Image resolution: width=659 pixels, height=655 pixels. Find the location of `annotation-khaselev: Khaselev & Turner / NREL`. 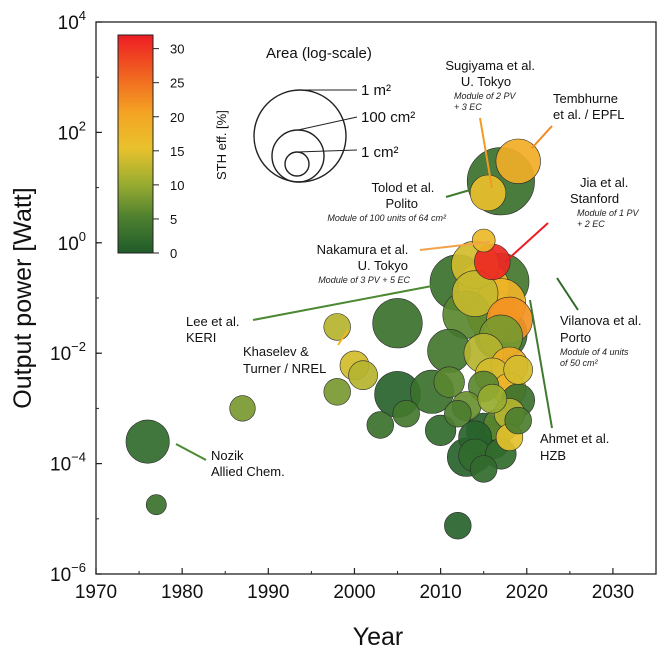

annotation-khaselev: Khaselev & Turner / NREL is located at coordinates (284, 360).